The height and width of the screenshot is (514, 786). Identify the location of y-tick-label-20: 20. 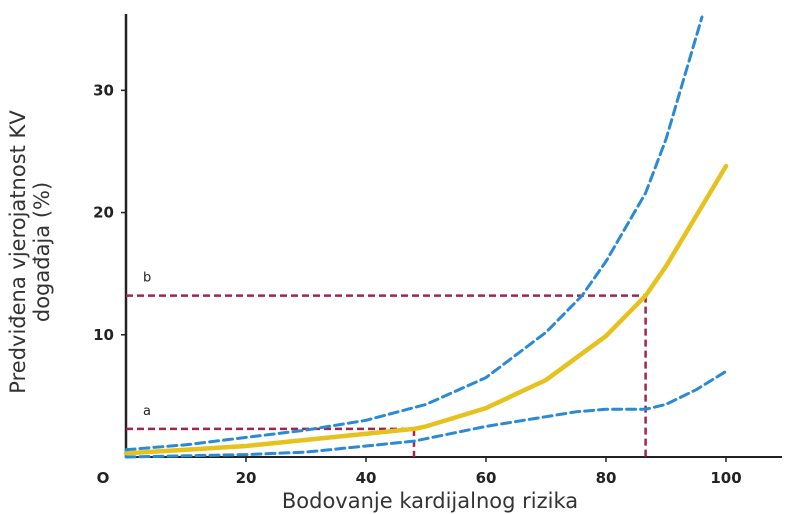
(103, 213).